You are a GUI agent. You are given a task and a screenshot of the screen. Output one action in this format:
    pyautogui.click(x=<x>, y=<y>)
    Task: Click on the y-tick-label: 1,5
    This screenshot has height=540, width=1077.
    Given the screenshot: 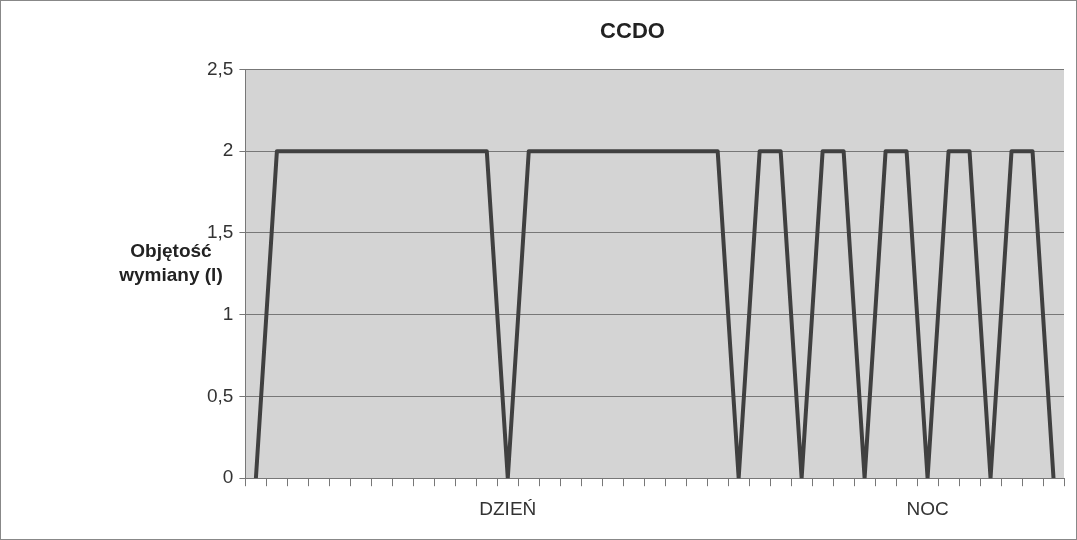 What is the action you would take?
    pyautogui.click(x=220, y=232)
    